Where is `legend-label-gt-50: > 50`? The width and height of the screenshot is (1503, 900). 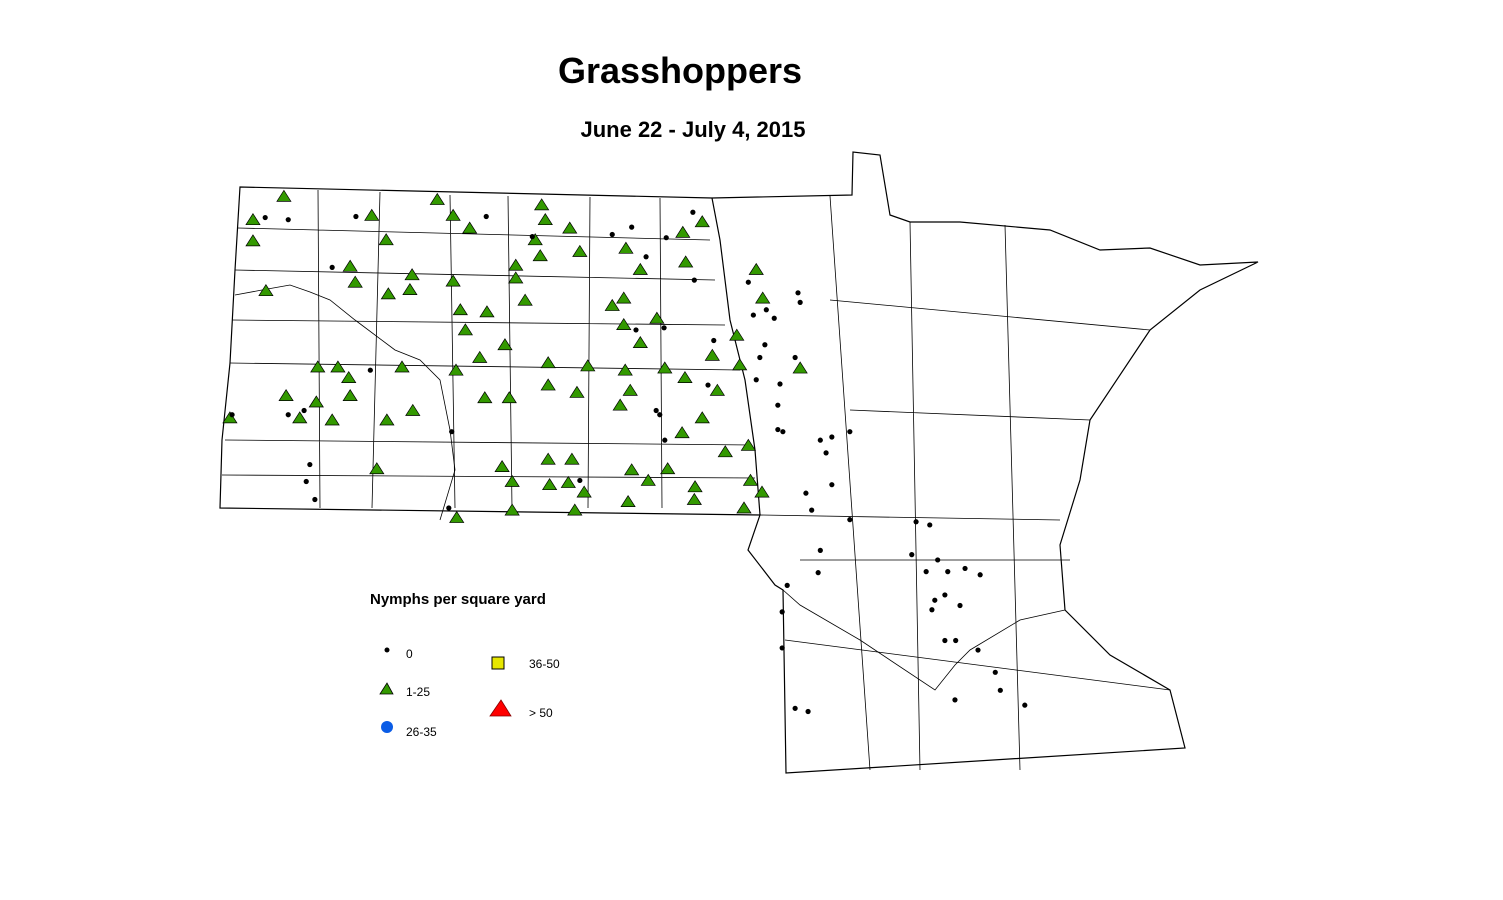 legend-label-gt-50: > 50 is located at coordinates (541, 713).